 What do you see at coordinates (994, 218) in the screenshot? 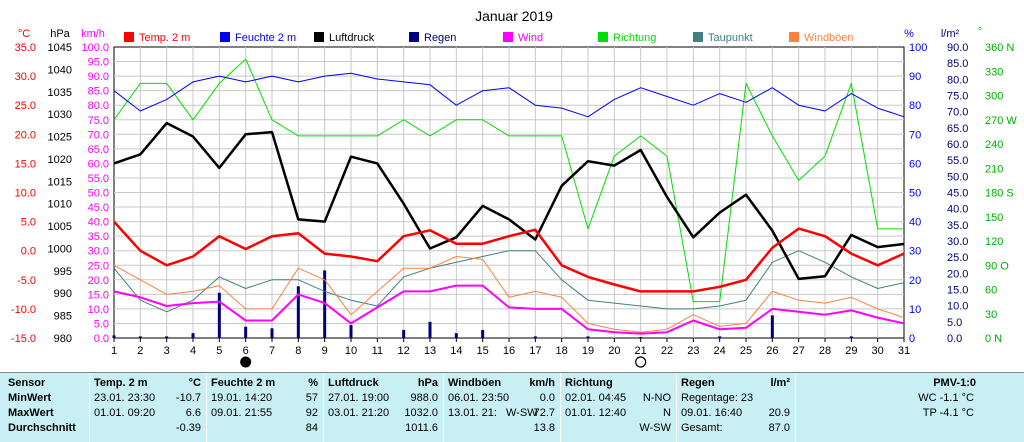
I see `direction-axis-tick: 150` at bounding box center [994, 218].